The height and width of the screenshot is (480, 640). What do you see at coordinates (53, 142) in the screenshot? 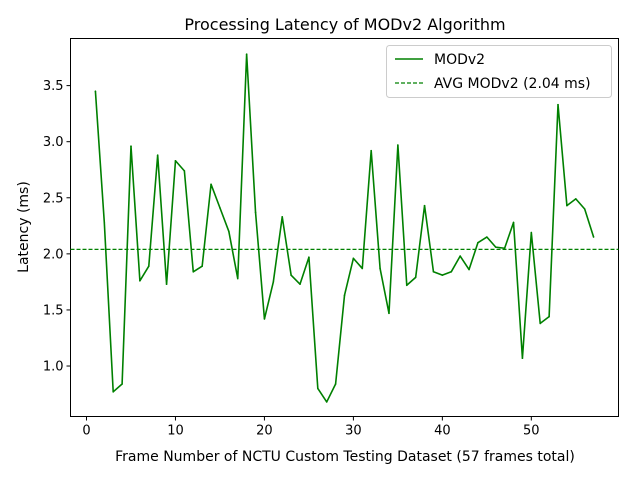
I see `y-tick-label: 3.0` at bounding box center [53, 142].